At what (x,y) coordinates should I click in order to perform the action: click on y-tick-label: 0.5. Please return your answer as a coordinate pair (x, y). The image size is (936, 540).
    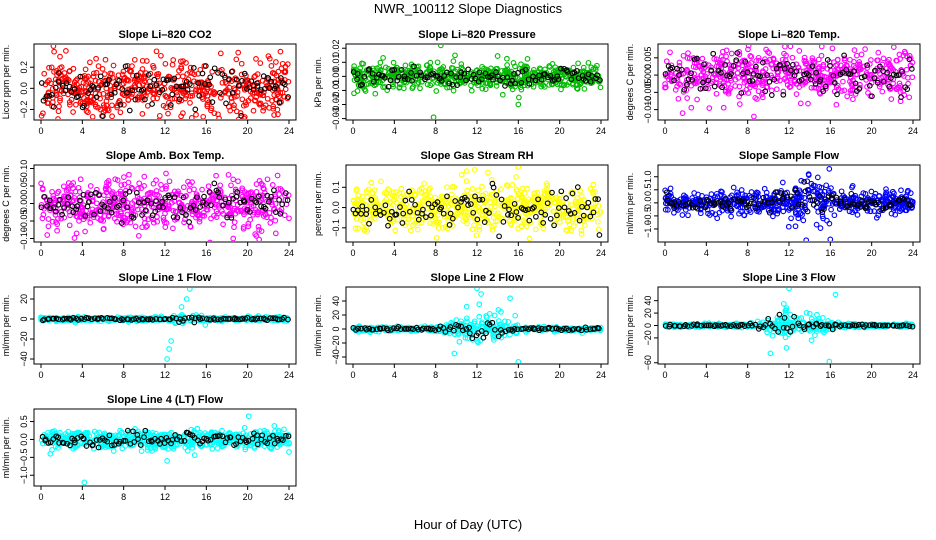
    Looking at the image, I should click on (648, 190).